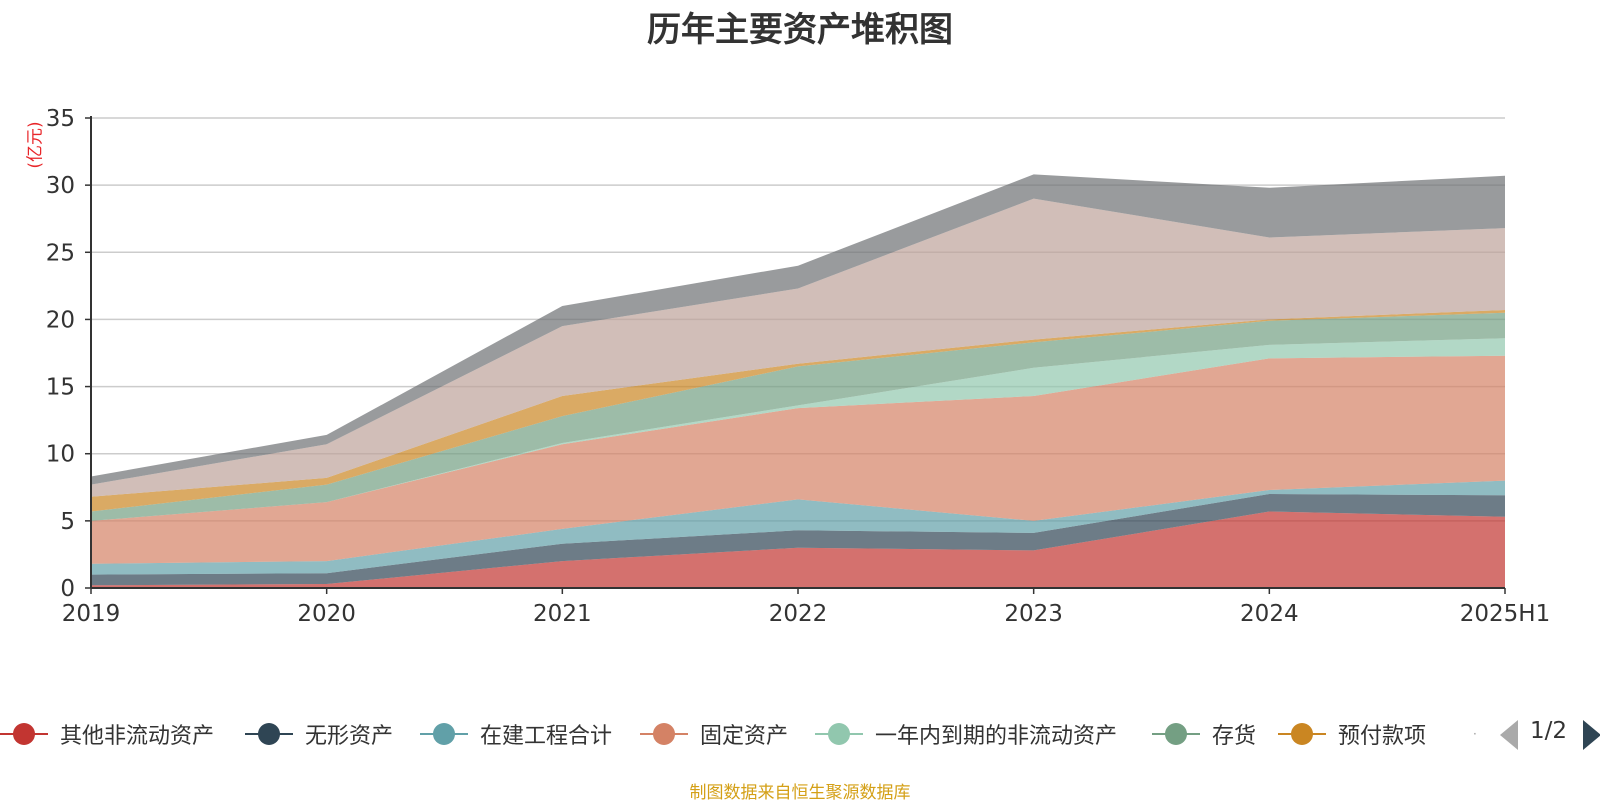  What do you see at coordinates (744, 736) in the screenshot?
I see `legend-label: 固定资产` at bounding box center [744, 736].